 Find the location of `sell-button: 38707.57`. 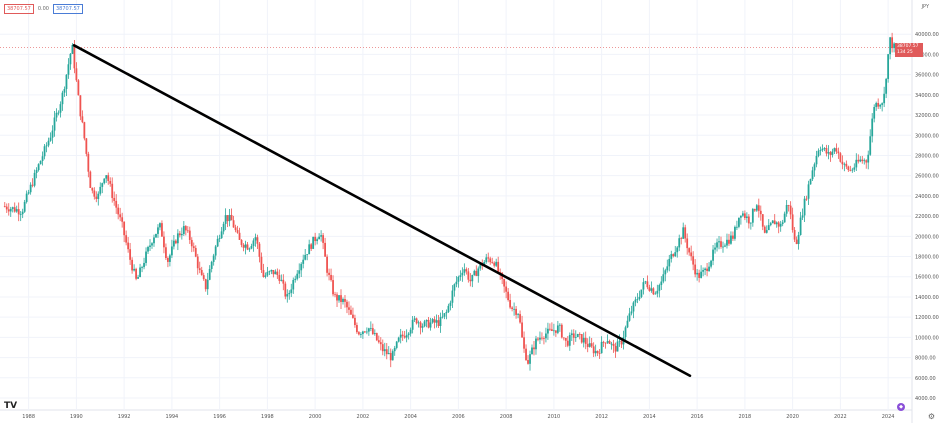

sell-button: 38707.57 is located at coordinates (19, 9).